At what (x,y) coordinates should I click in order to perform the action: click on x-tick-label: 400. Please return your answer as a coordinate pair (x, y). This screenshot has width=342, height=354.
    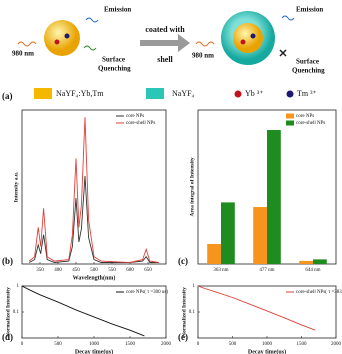
    Looking at the image, I should click on (58, 270).